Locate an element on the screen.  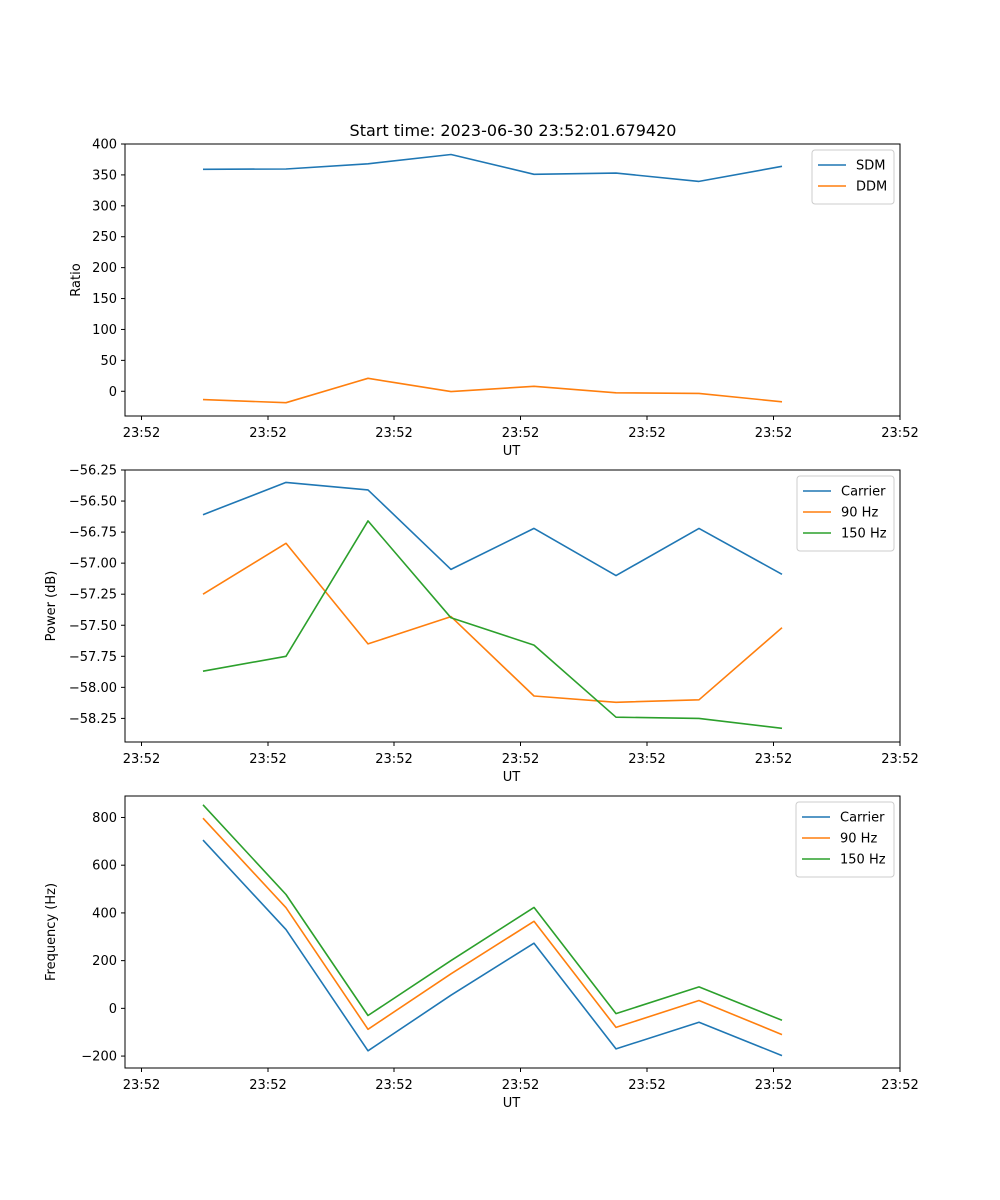
y-tick-label: −56.50 is located at coordinates (93, 502).